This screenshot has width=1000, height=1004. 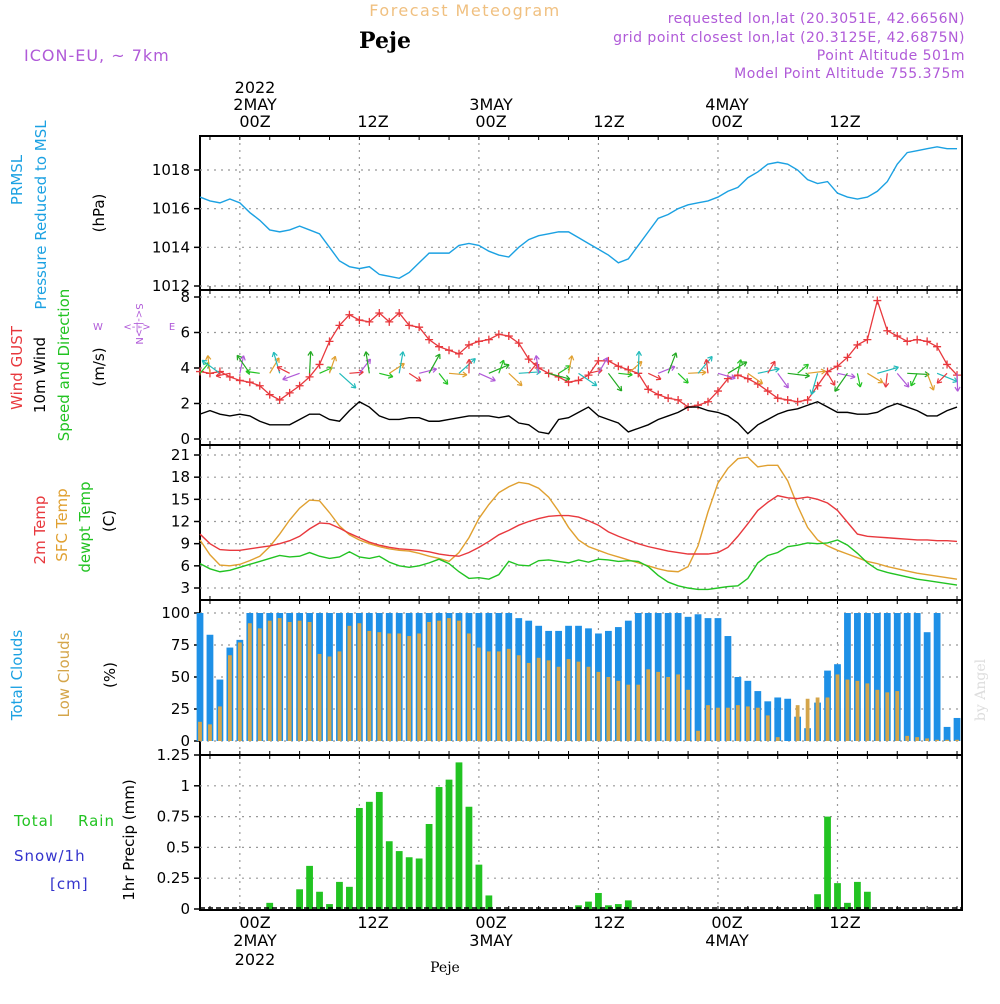 What do you see at coordinates (180, 645) in the screenshot?
I see `y-tick-label: 75` at bounding box center [180, 645].